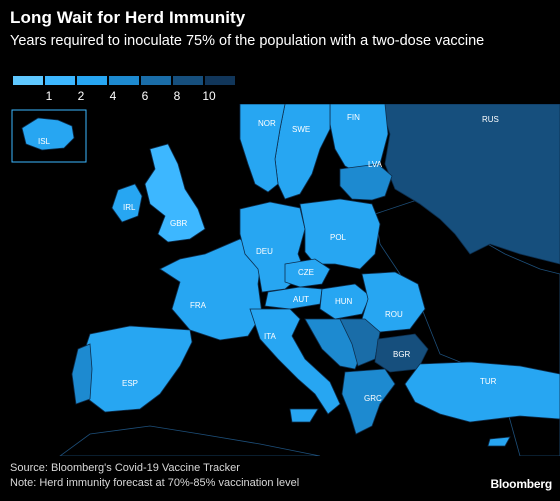 The height and width of the screenshot is (501, 560). I want to click on sicily-region, so click(304, 415).